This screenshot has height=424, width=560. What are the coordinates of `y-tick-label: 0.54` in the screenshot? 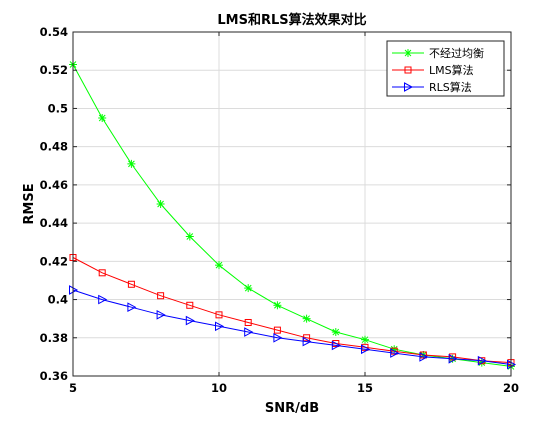 It's located at (54, 32).